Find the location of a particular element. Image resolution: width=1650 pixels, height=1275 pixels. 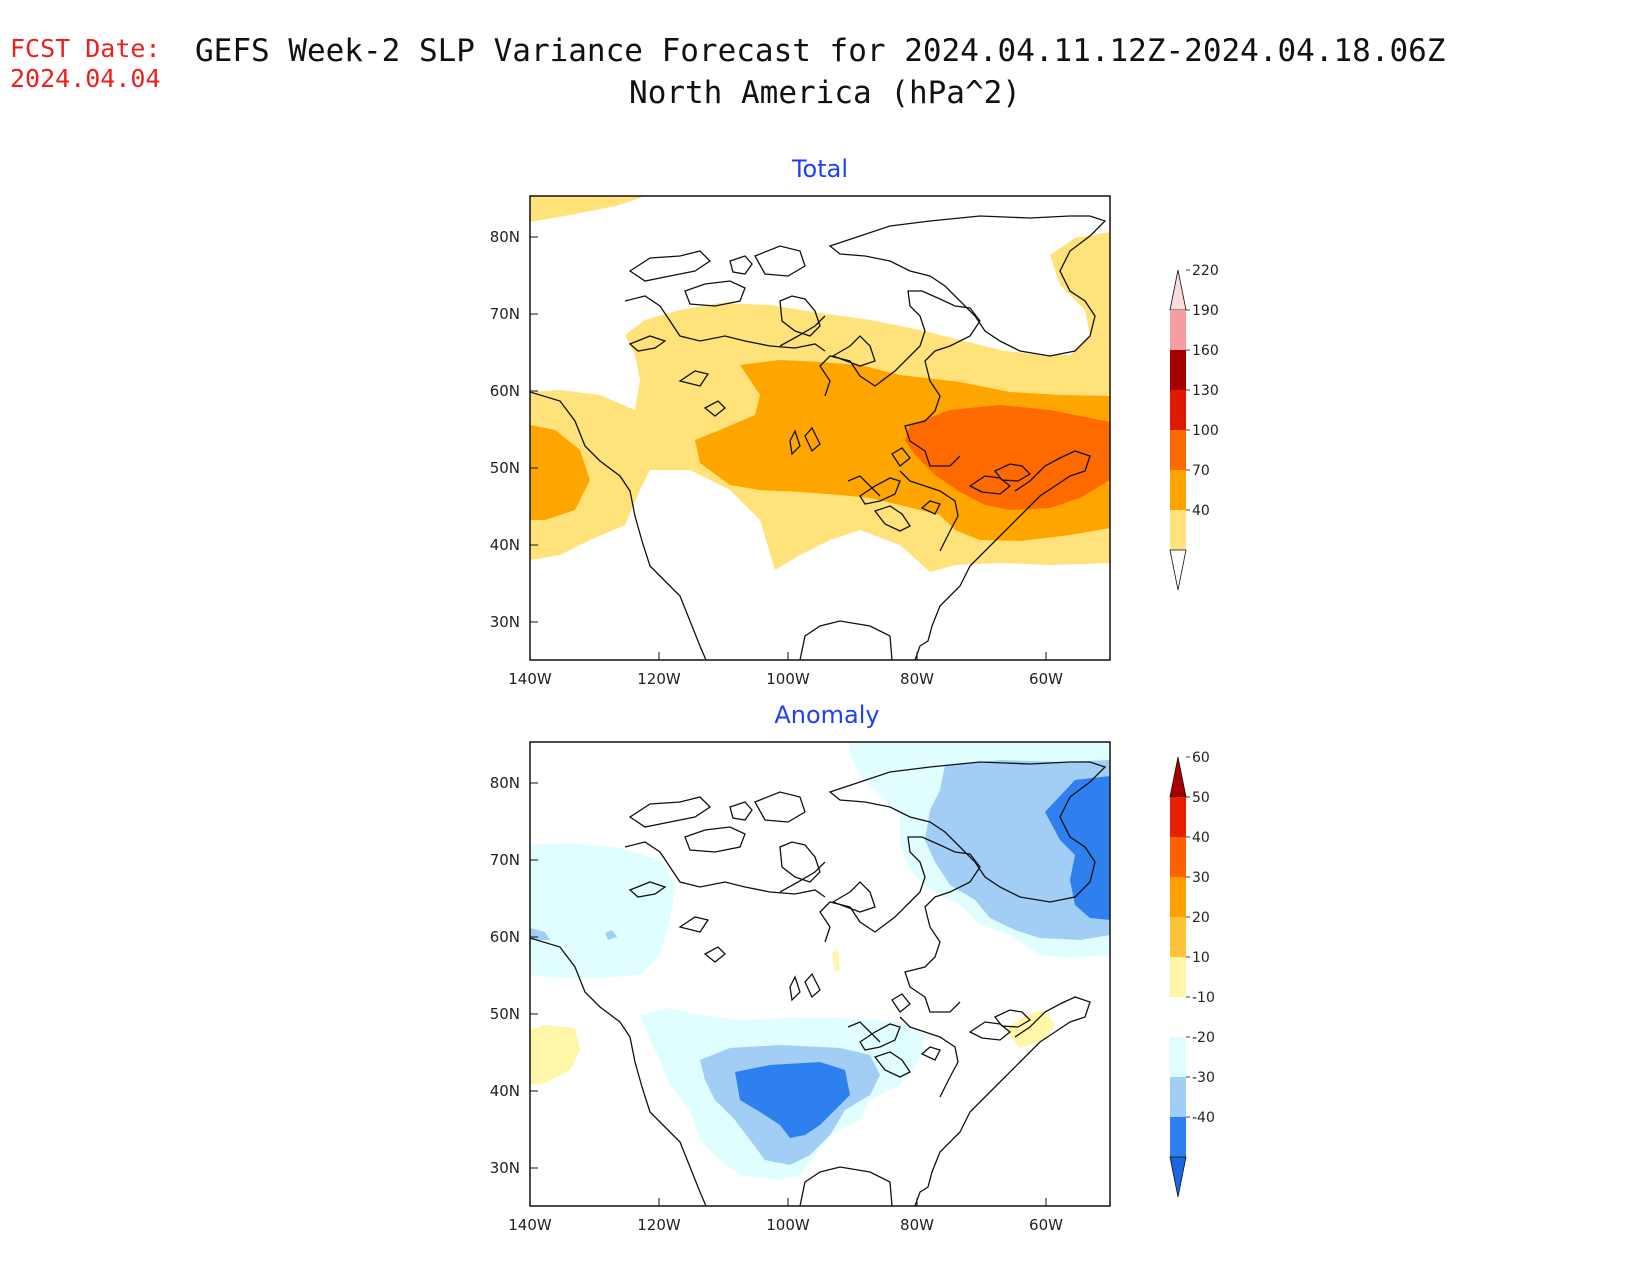

total-colorbar: 40 70 100 130 160 190 220 is located at coordinates (1194, 427).